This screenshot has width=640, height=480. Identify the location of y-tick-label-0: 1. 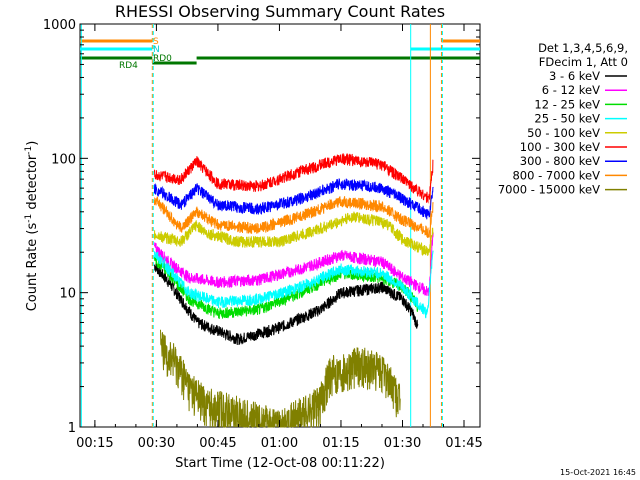
(72, 428).